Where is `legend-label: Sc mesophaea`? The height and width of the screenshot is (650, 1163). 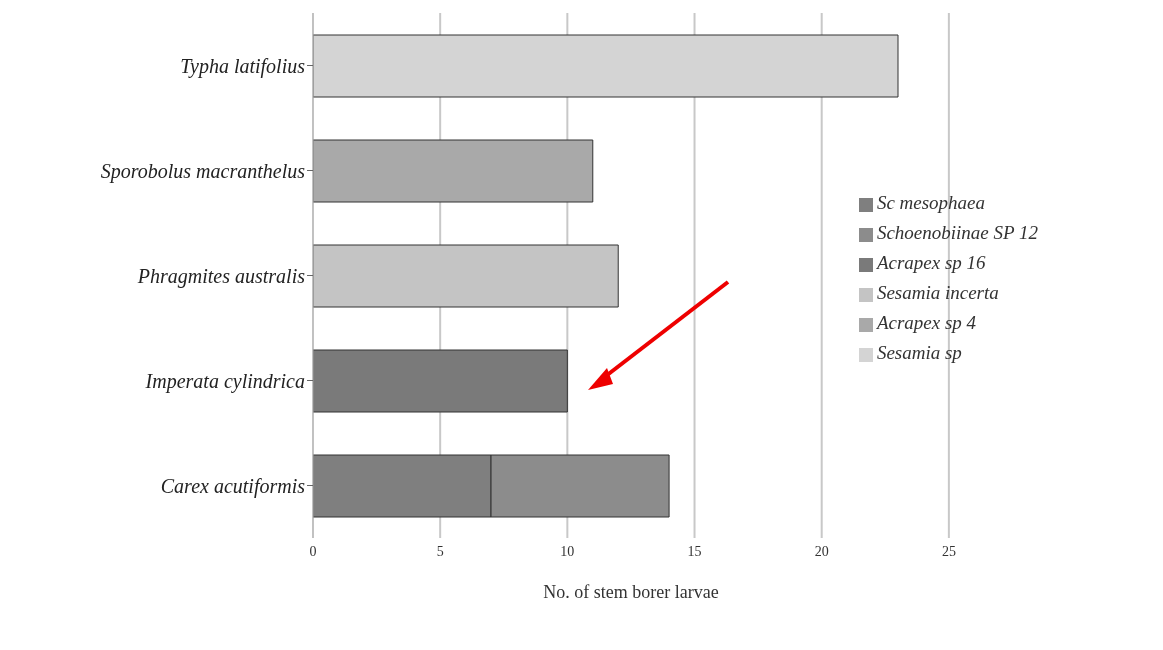 legend-label: Sc mesophaea is located at coordinates (931, 202).